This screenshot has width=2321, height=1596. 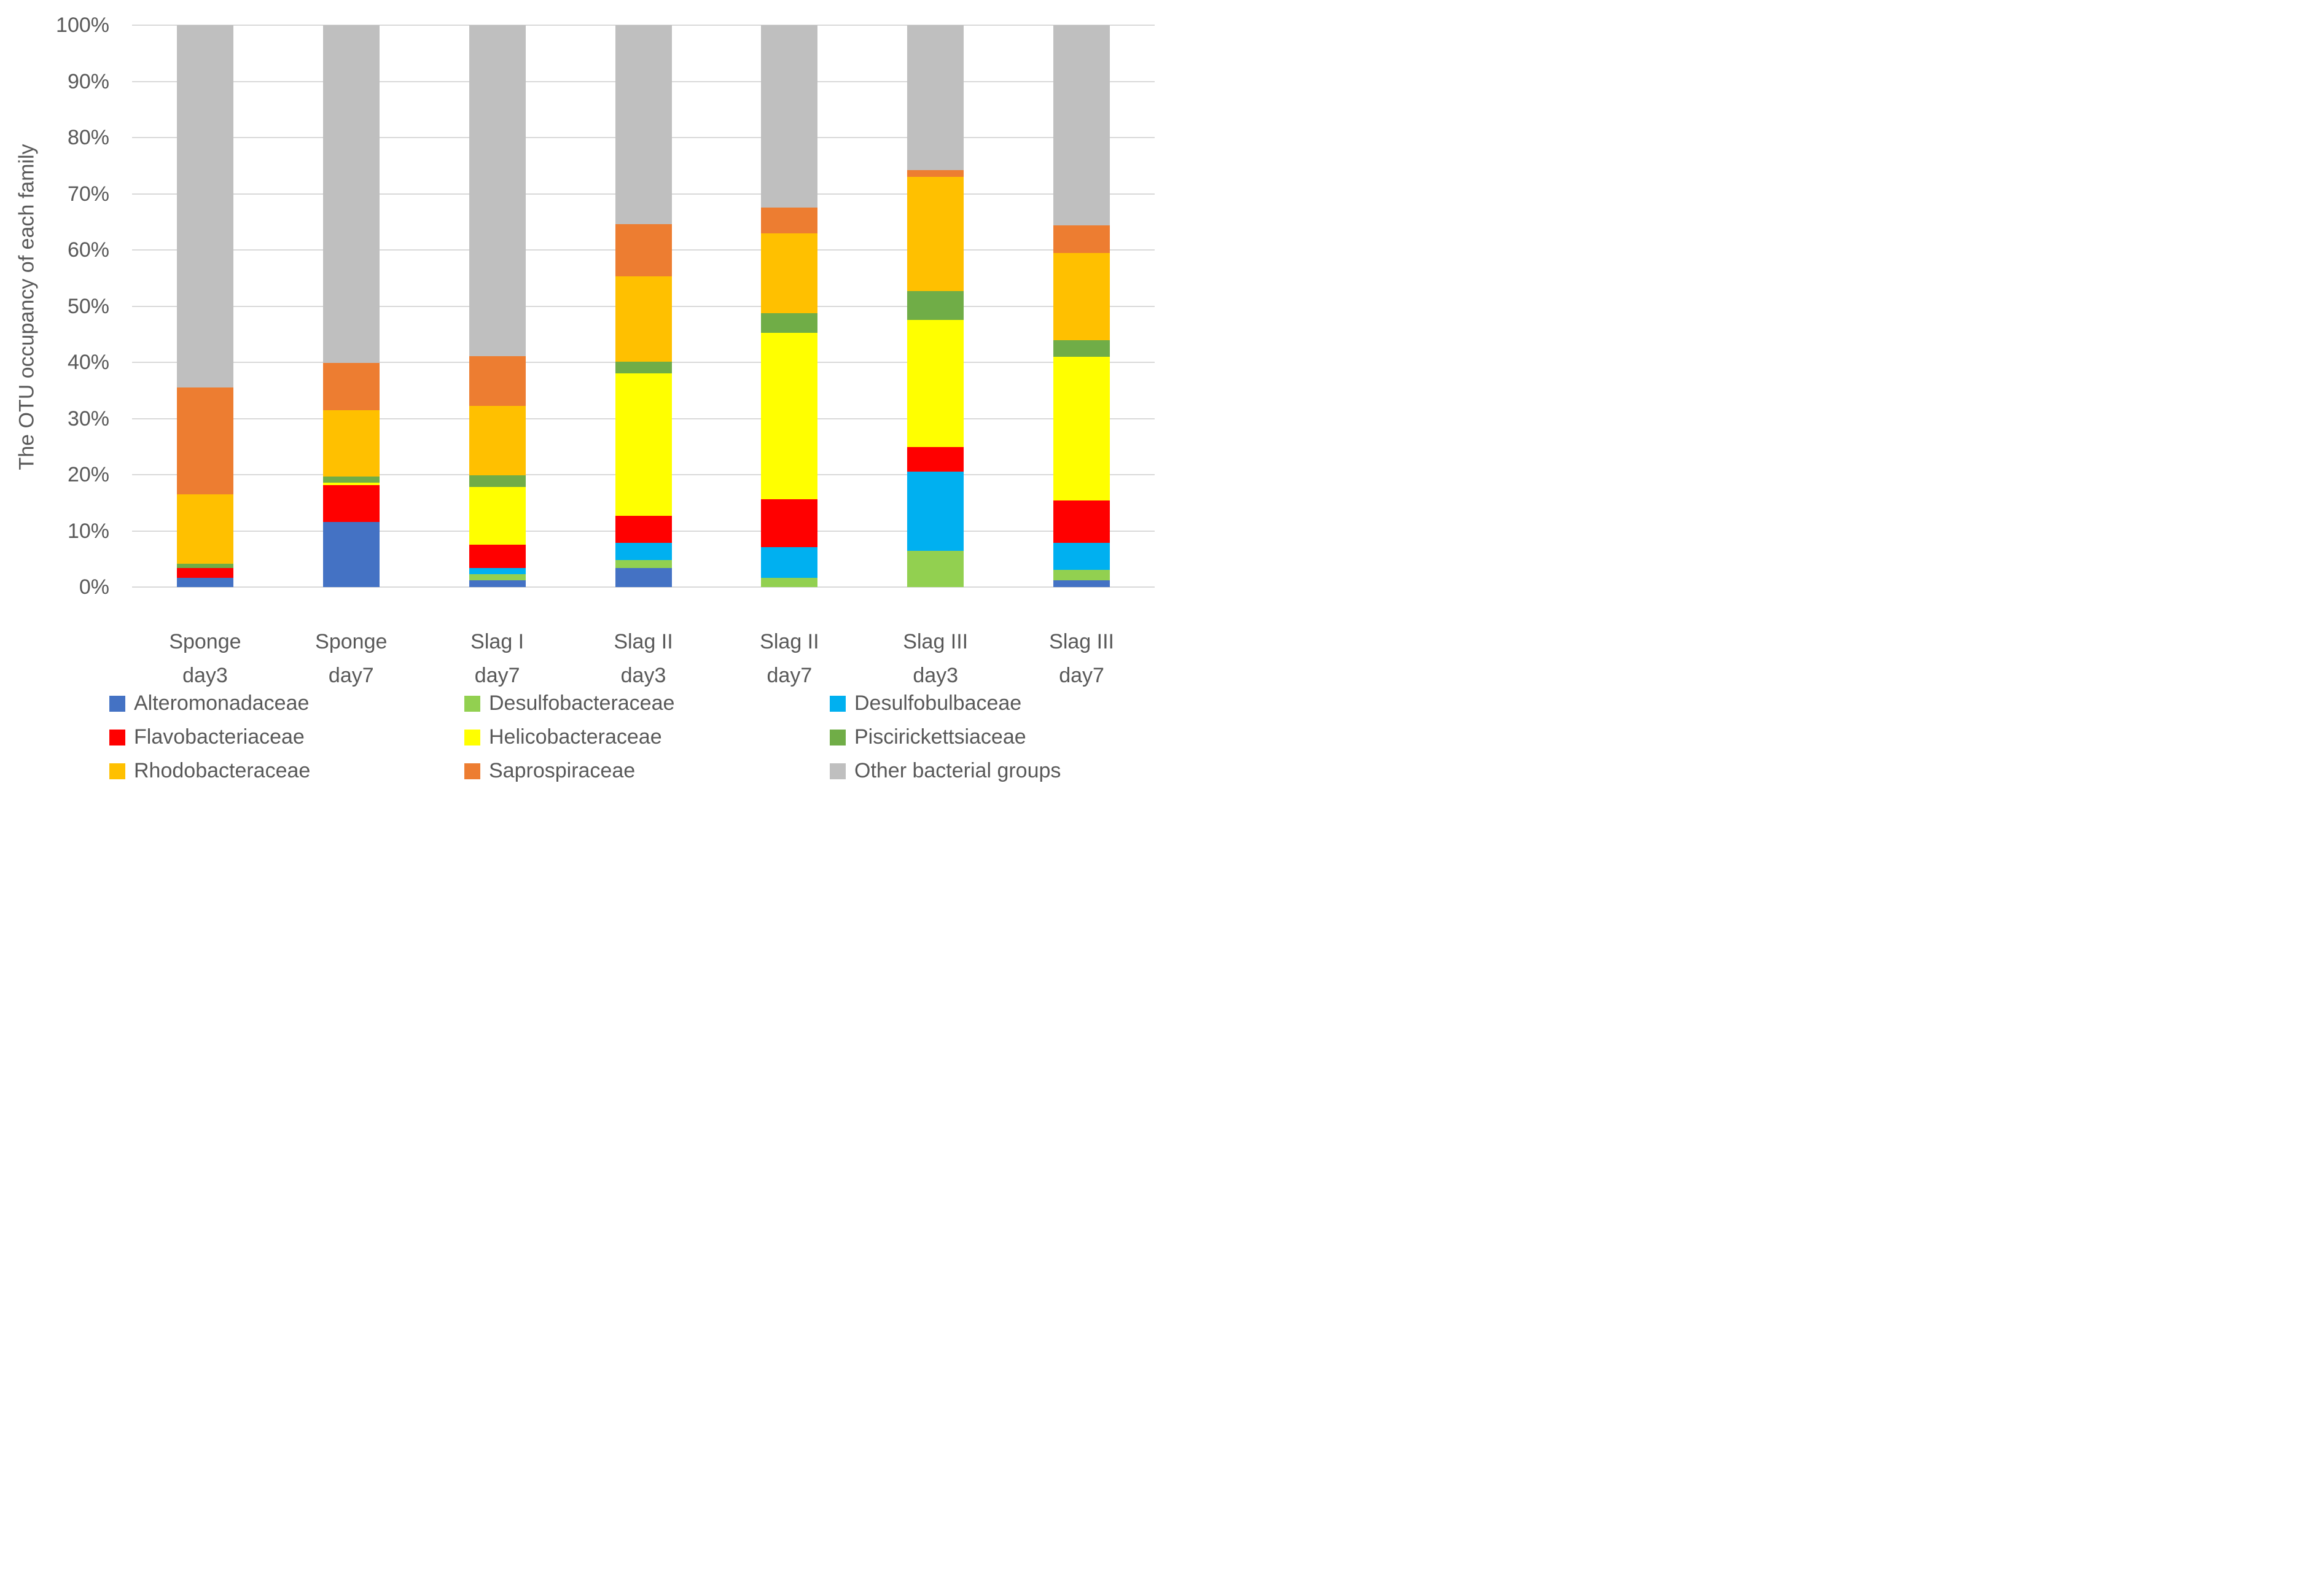 I want to click on y-tick-label: 0%, so click(x=94, y=587).